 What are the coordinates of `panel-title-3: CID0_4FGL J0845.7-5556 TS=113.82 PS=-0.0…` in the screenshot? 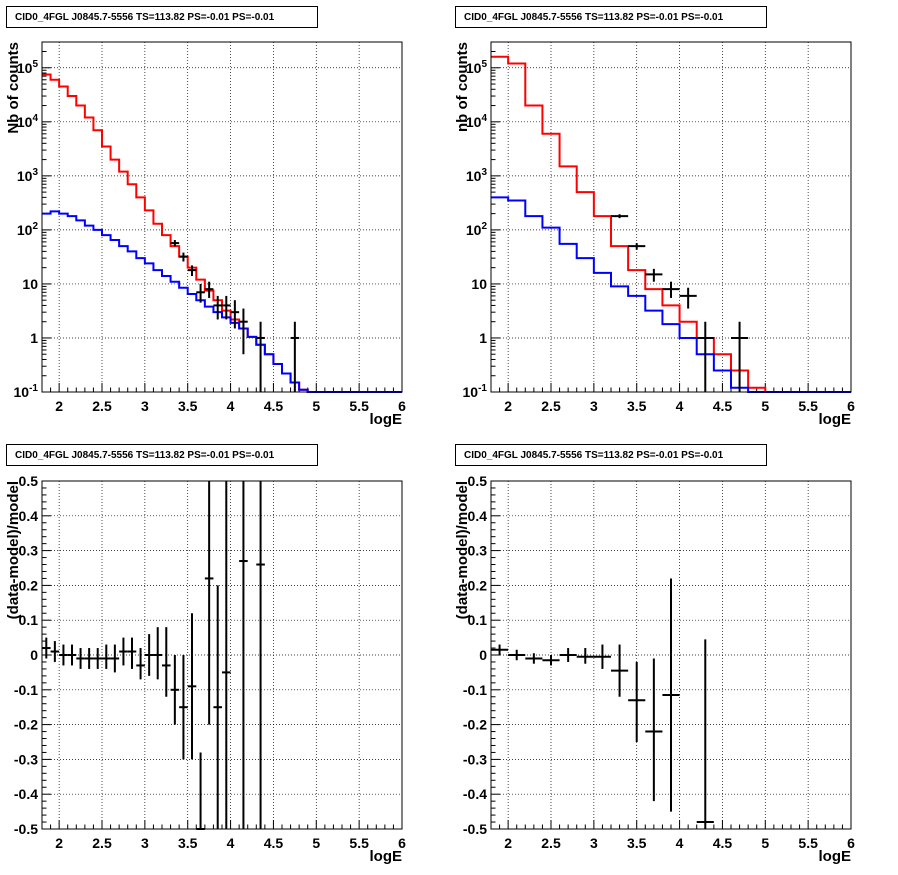 It's located at (162, 455).